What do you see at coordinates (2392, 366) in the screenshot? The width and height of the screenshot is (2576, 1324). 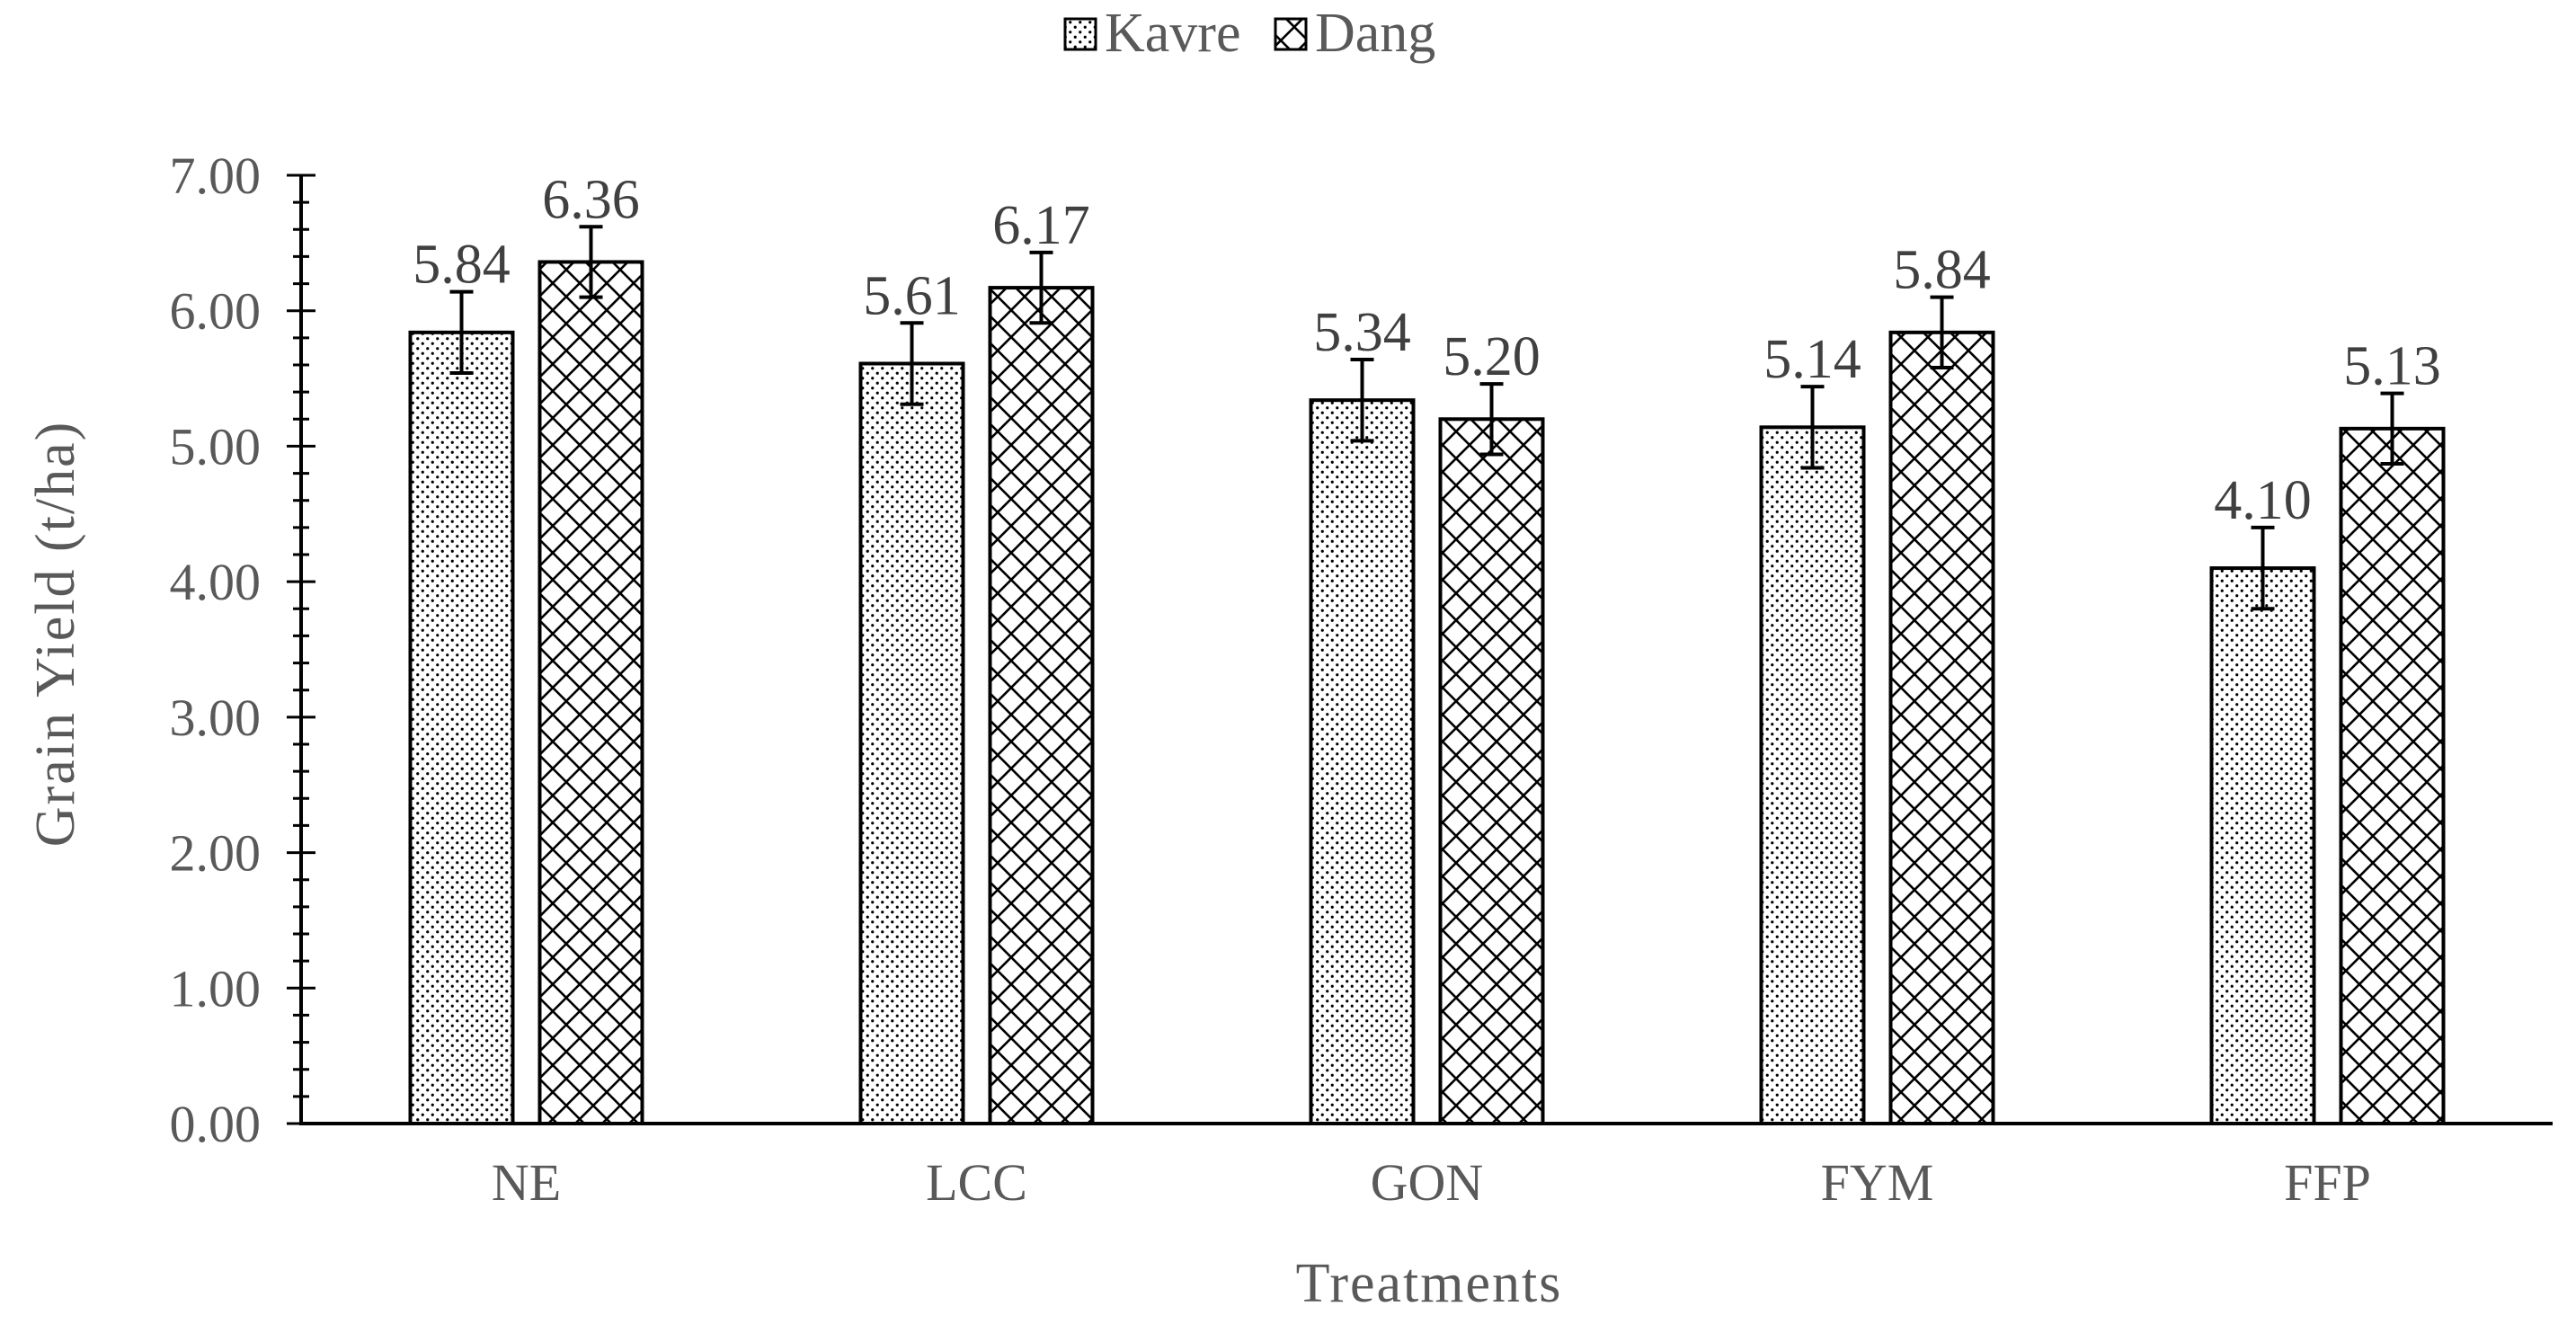 I see `data-label: 5.13` at bounding box center [2392, 366].